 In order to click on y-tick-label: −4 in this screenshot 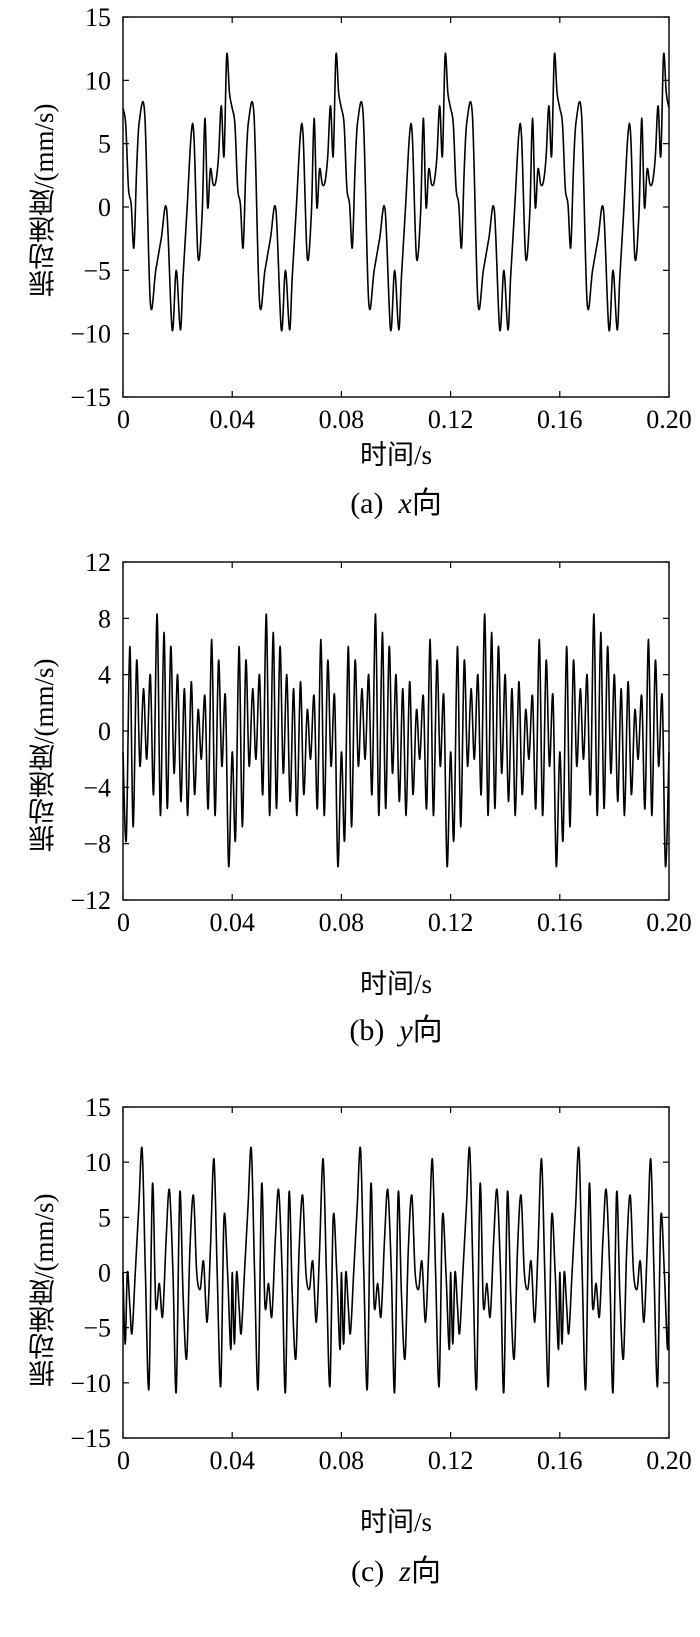, I will do `click(97, 787)`.